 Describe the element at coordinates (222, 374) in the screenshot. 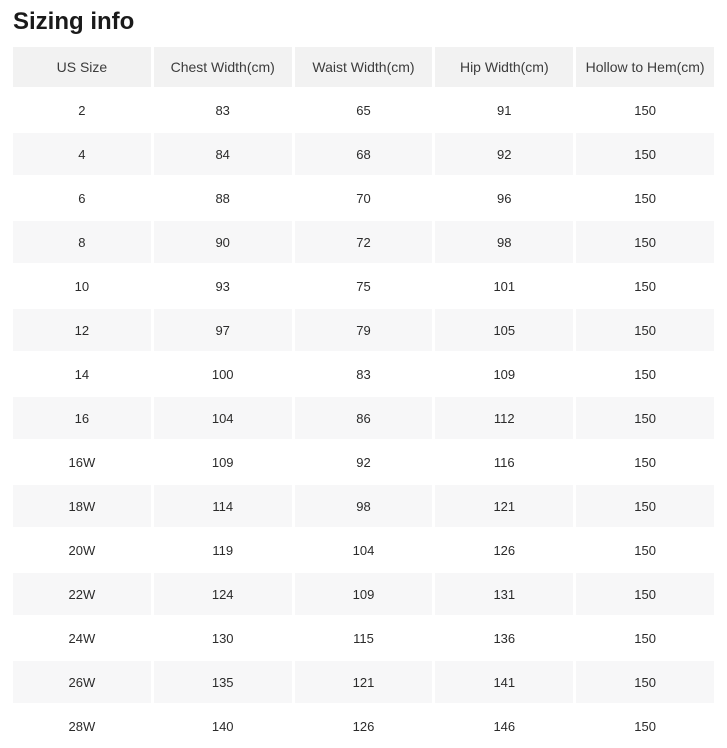

I see `table-cell: 100` at that location.